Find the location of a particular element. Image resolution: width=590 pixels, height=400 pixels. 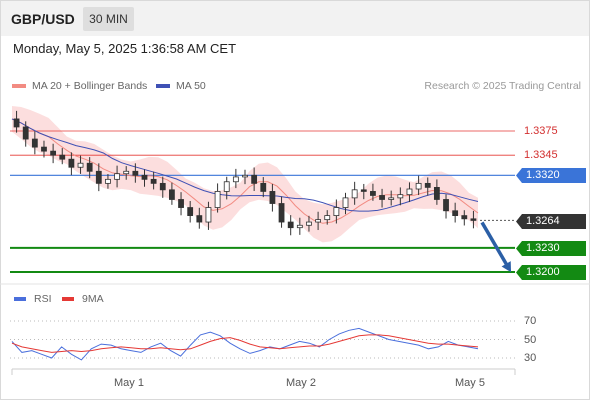

forecast-arrow-head is located at coordinates (506, 267).